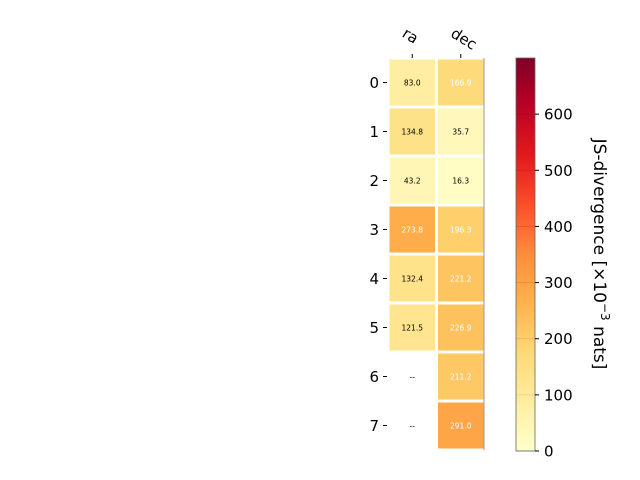  Describe the element at coordinates (374, 377) in the screenshot. I see `row-tick-label: 6` at that location.